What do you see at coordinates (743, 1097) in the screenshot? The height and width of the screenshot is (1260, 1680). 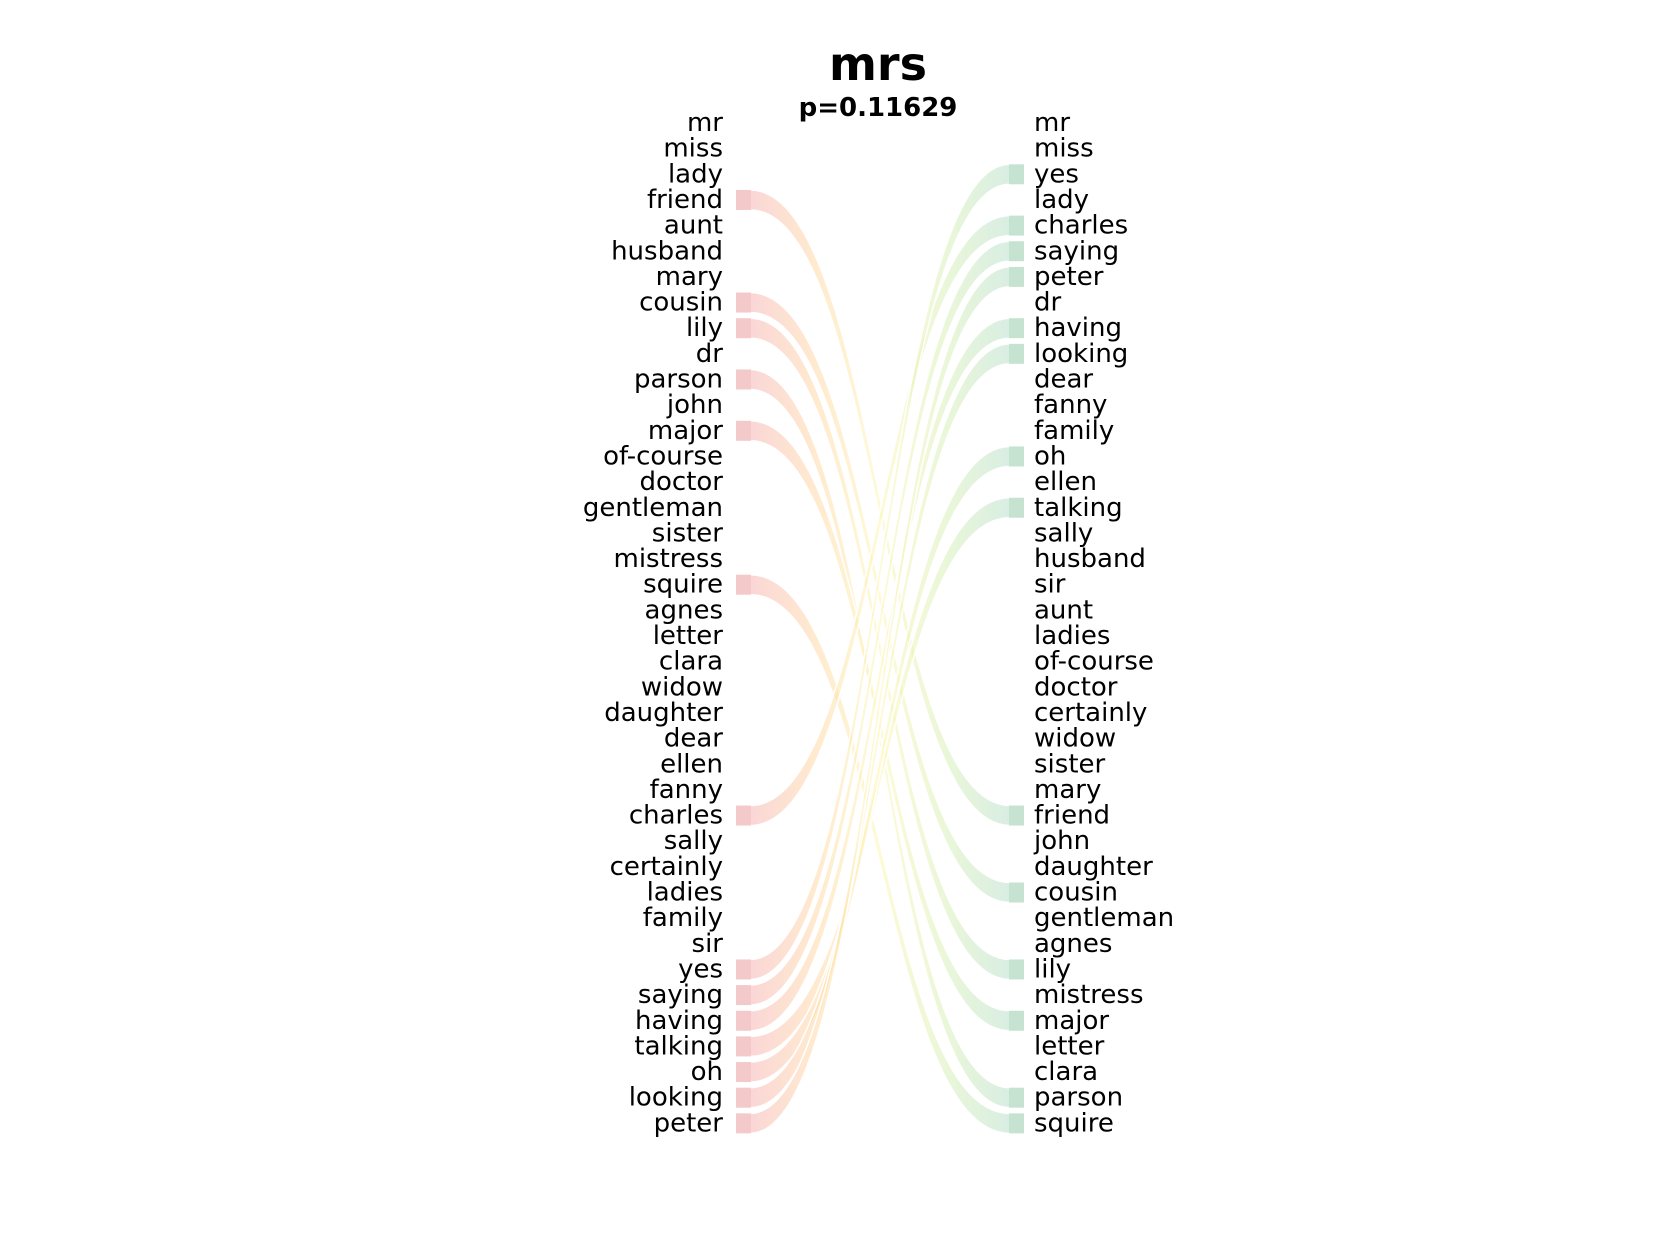 I see `left-tab-looking` at bounding box center [743, 1097].